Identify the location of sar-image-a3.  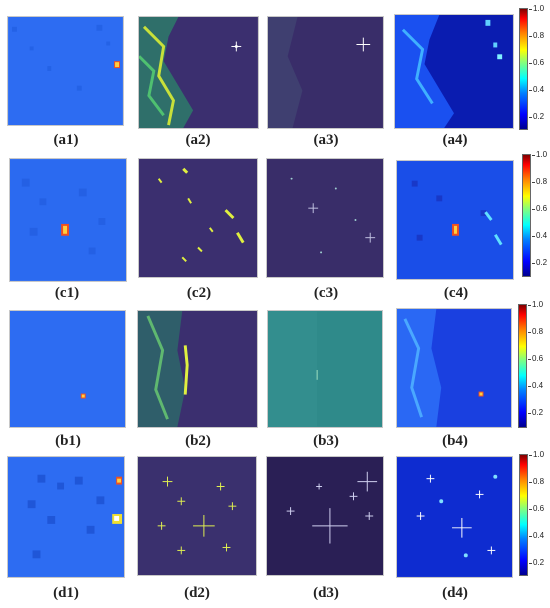
(325, 72).